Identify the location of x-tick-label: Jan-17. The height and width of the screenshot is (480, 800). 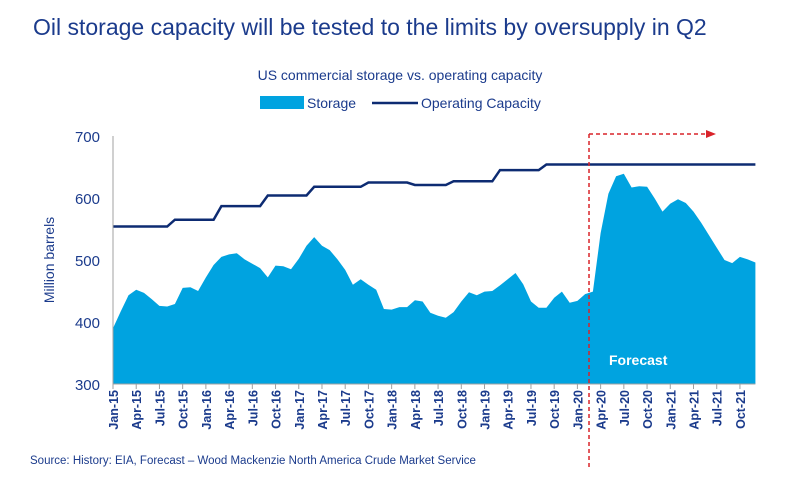
(300, 410).